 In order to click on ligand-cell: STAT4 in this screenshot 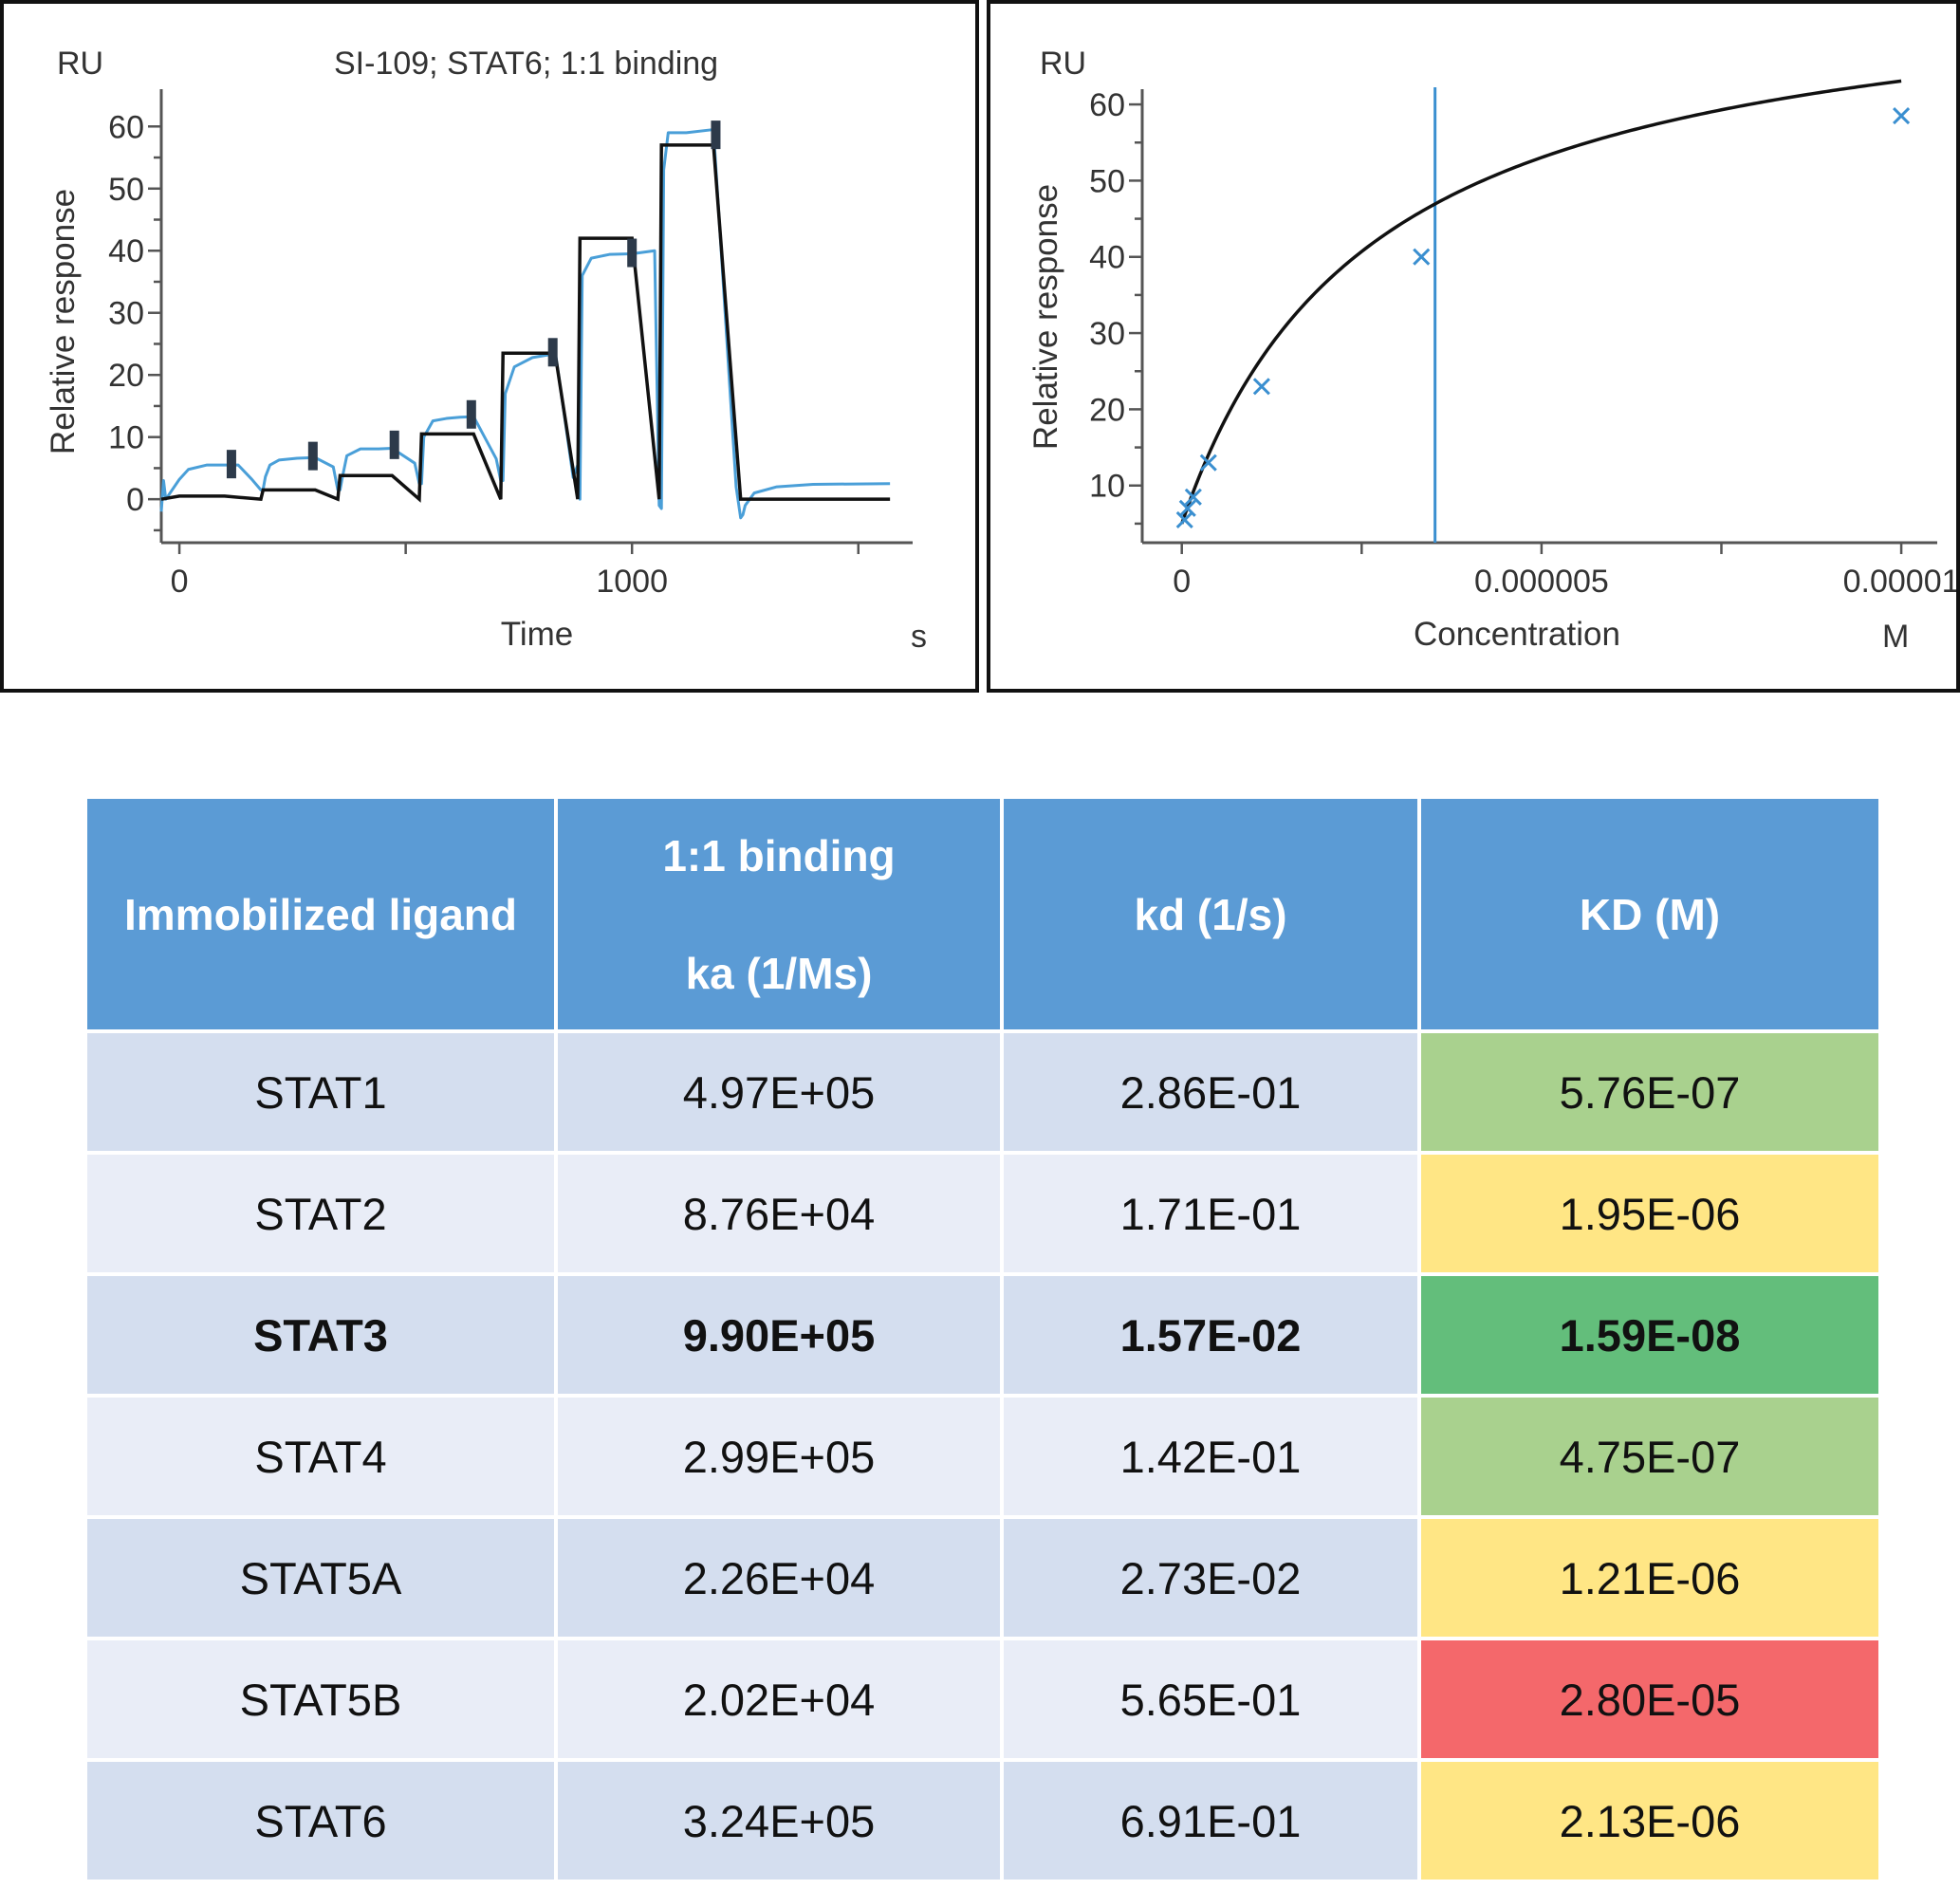, I will do `click(321, 1457)`.